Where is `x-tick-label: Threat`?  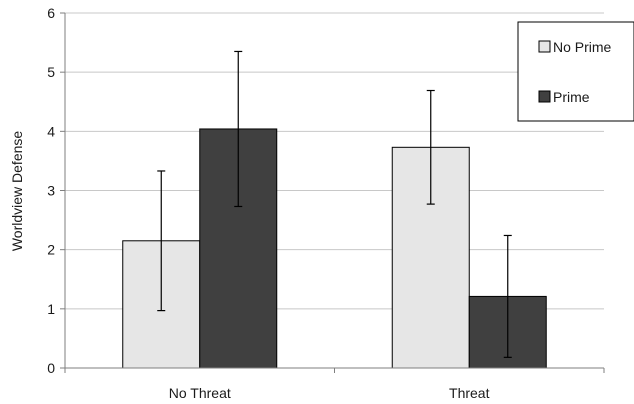
x-tick-label: Threat is located at coordinates (469, 393).